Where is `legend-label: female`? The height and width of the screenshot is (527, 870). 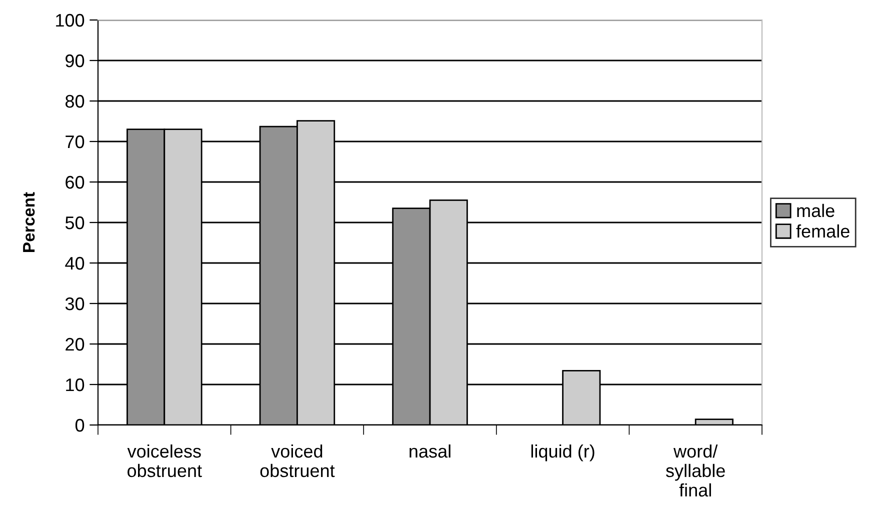 legend-label: female is located at coordinates (823, 231).